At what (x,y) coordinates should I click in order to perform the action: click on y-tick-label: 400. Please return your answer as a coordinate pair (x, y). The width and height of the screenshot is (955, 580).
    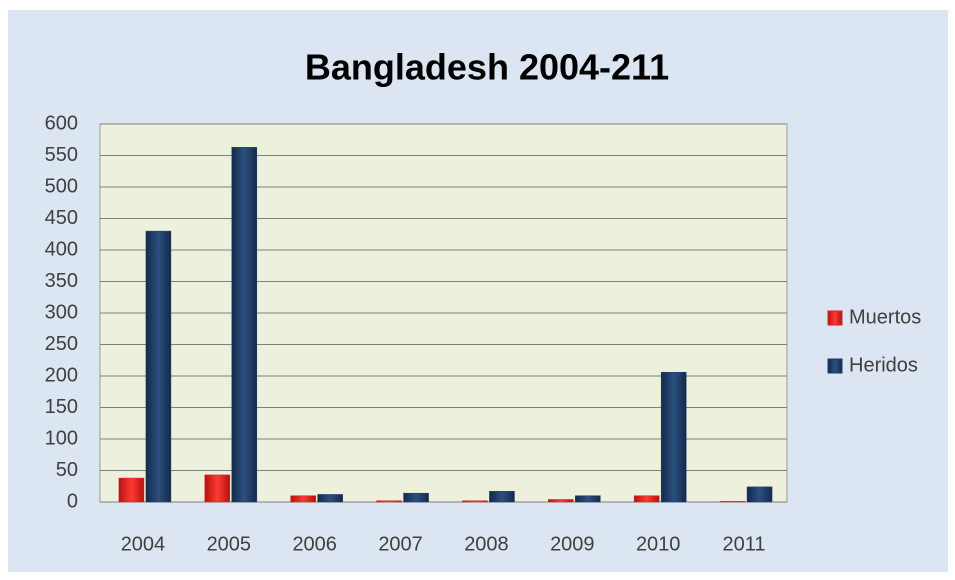
    Looking at the image, I should click on (61, 249).